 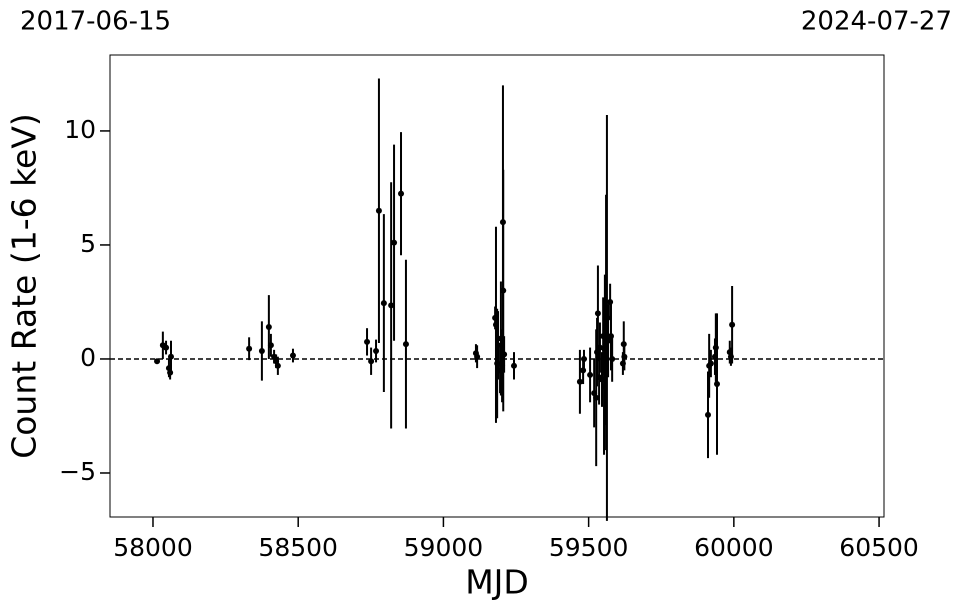 What do you see at coordinates (876, 22) in the screenshot?
I see `end-date: 2024-07-27` at bounding box center [876, 22].